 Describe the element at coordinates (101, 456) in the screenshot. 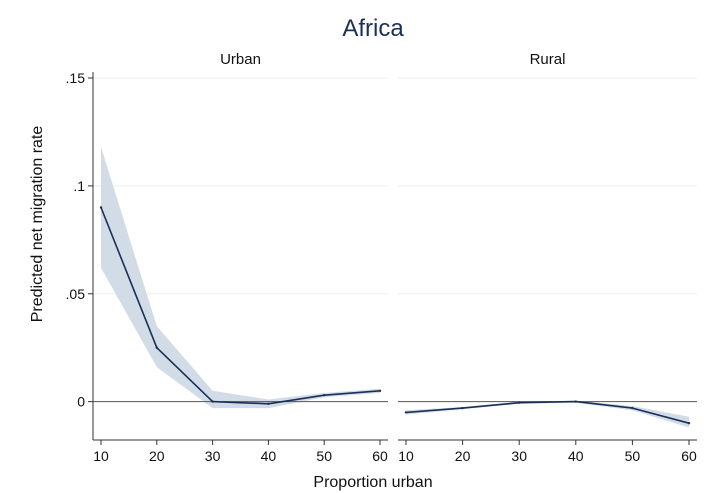

I see `x-tick-label-urban-0: 10` at that location.